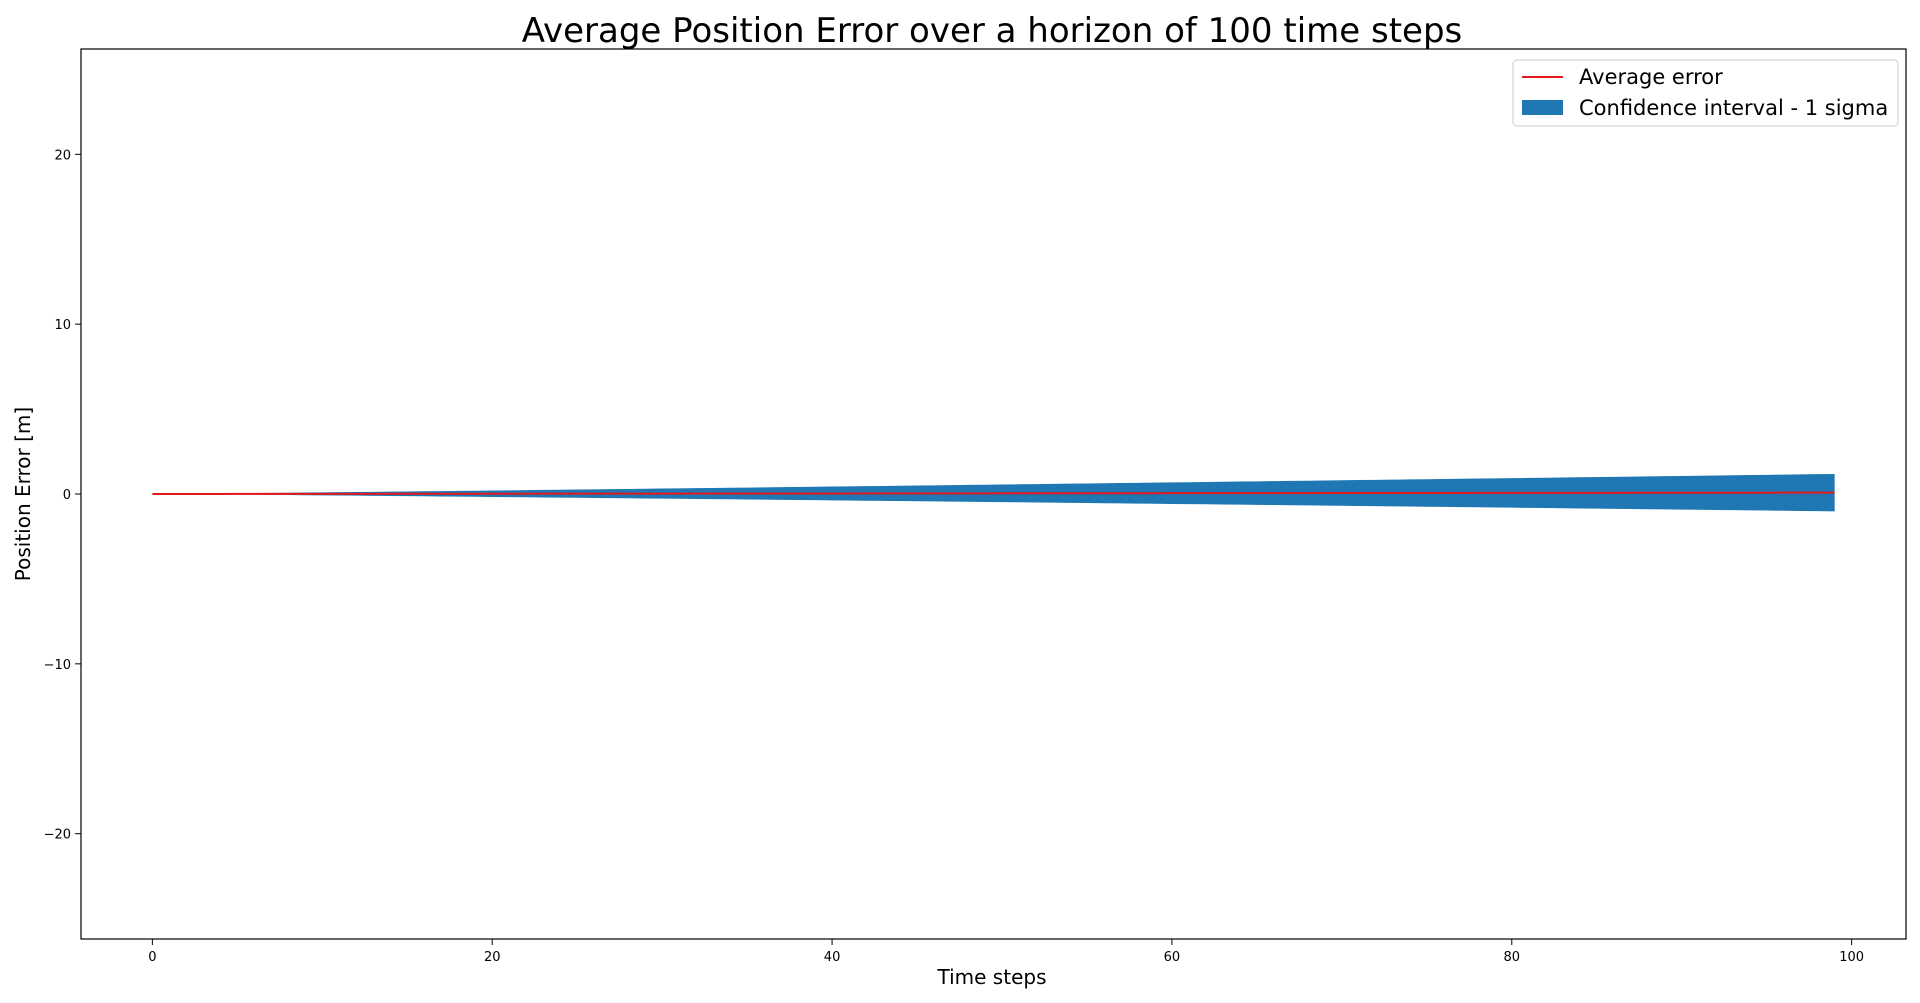 Image resolution: width=1920 pixels, height=1003 pixels. Describe the element at coordinates (1851, 957) in the screenshot. I see `x-tick-label: 100` at that location.